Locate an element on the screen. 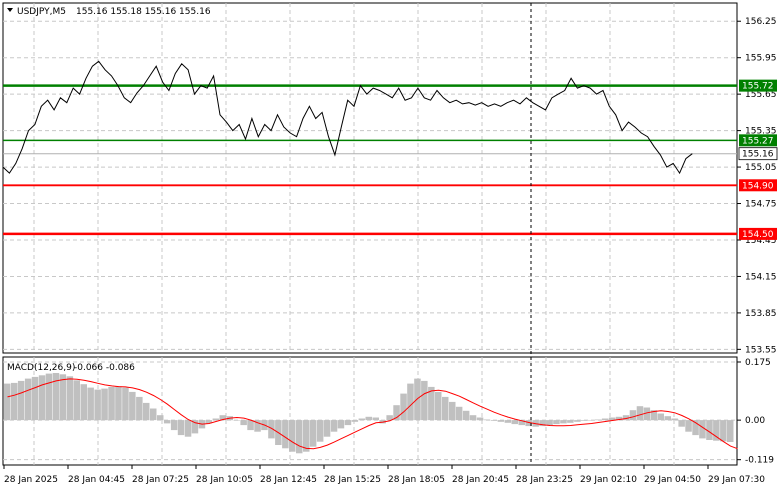 The height and width of the screenshot is (489, 781). level-badge-154.90 is located at coordinates (758, 185).